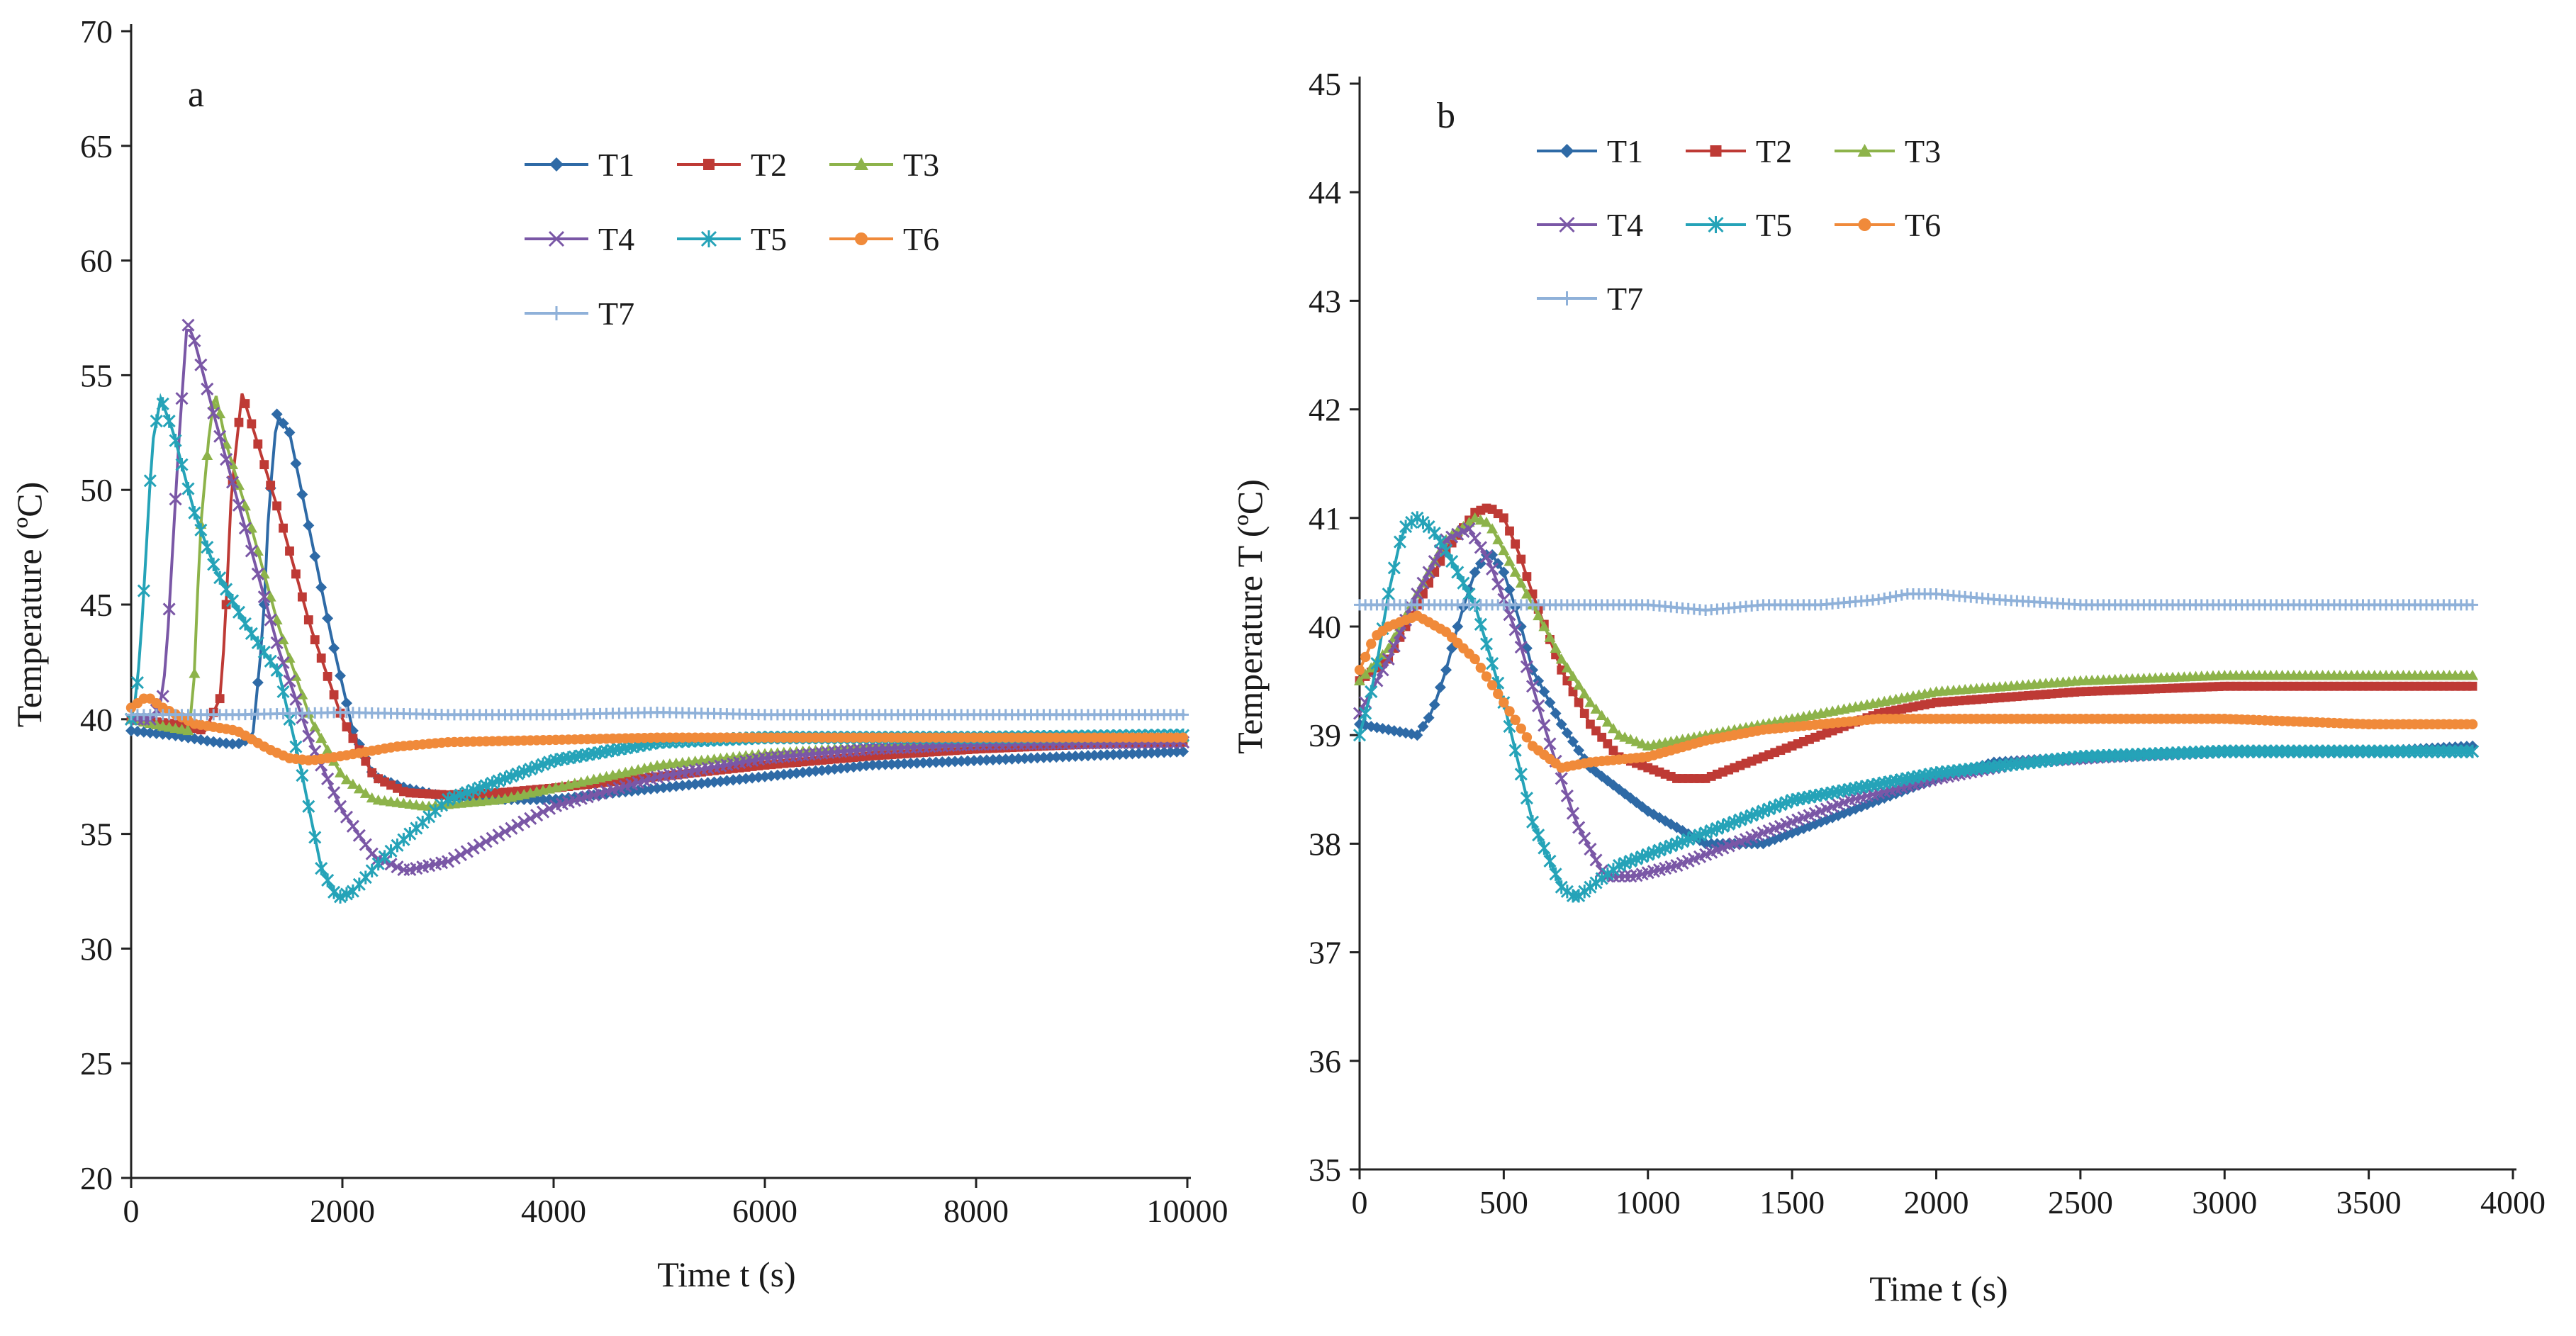  I want to click on legend-item-t1: T1, so click(580, 165).